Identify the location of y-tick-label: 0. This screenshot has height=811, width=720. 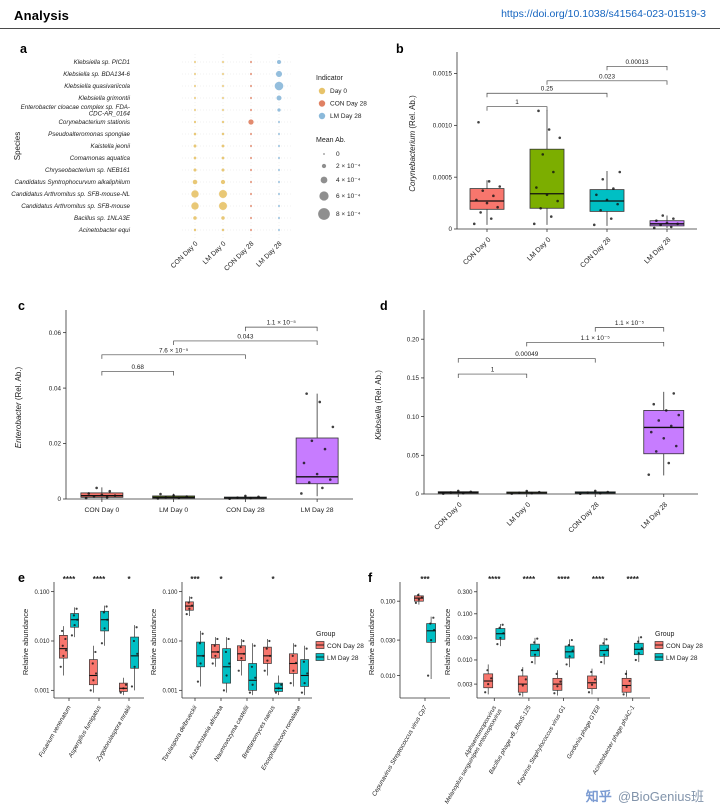
(450, 229).